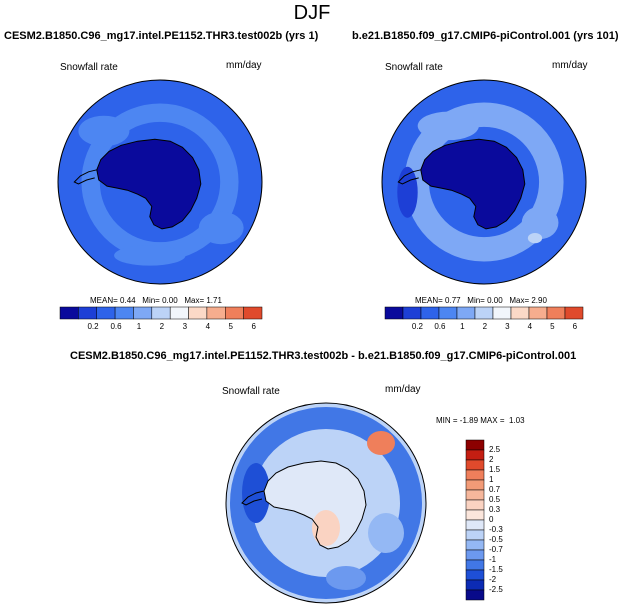  Describe the element at coordinates (253, 498) in the screenshot. I see `diff-peninsula-coastline` at that location.